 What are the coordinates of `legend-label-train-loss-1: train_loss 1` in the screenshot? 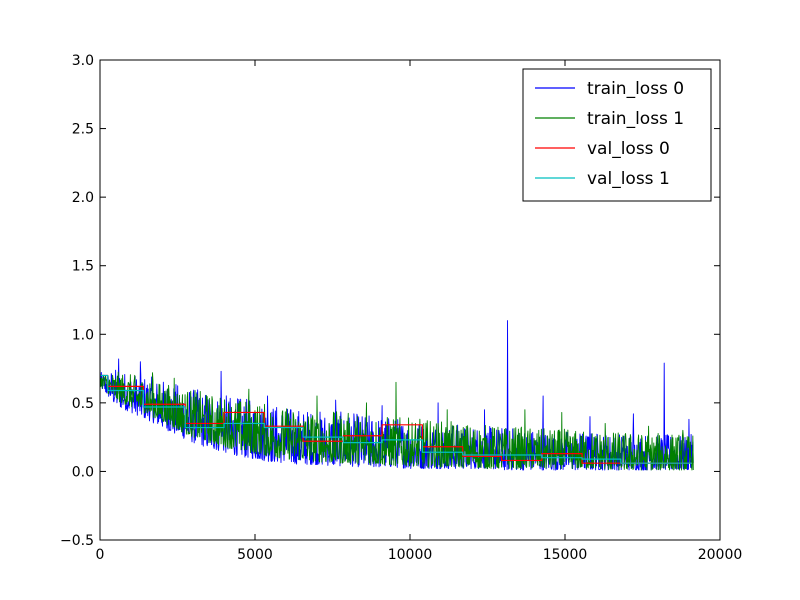 It's located at (635, 119).